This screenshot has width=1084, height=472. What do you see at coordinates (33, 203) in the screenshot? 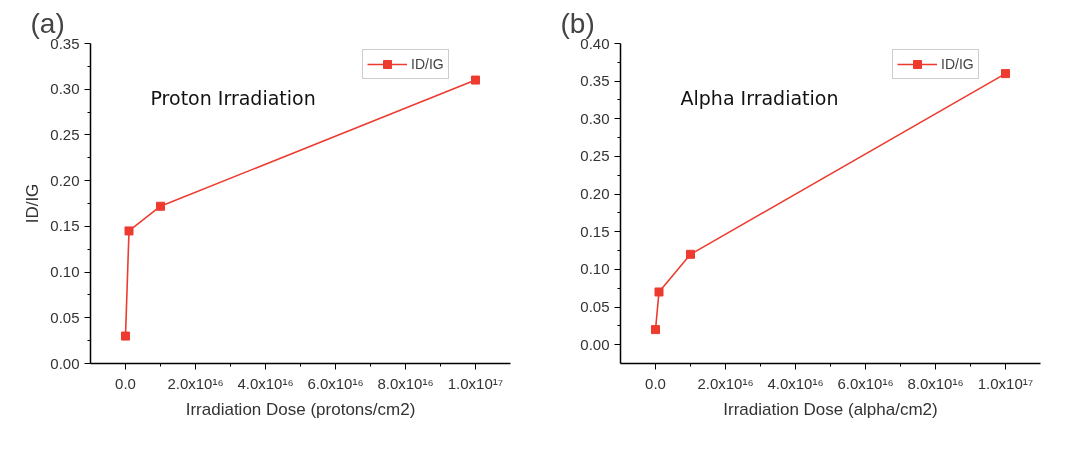
I see `y-axis-title: ID/IG` at bounding box center [33, 203].